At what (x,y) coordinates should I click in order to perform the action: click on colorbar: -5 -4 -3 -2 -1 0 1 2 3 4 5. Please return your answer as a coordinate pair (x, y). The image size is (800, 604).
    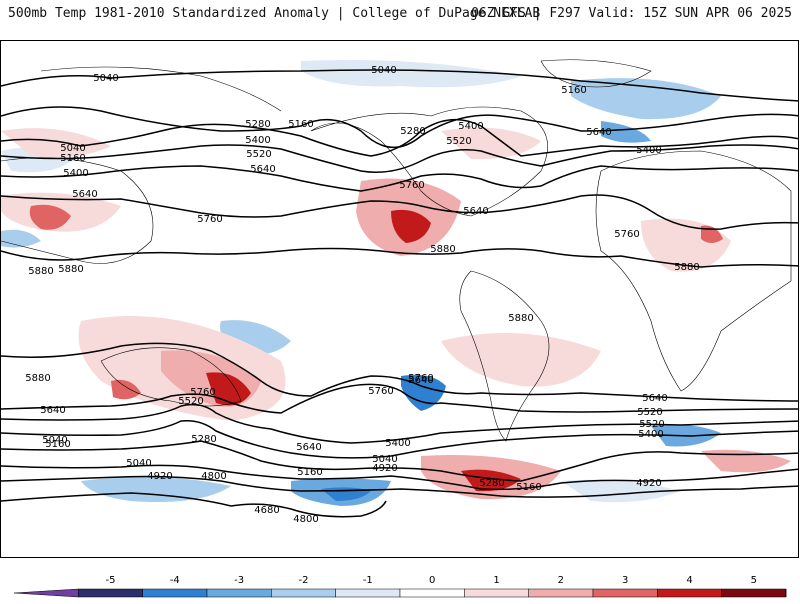
    Looking at the image, I should click on (400, 584).